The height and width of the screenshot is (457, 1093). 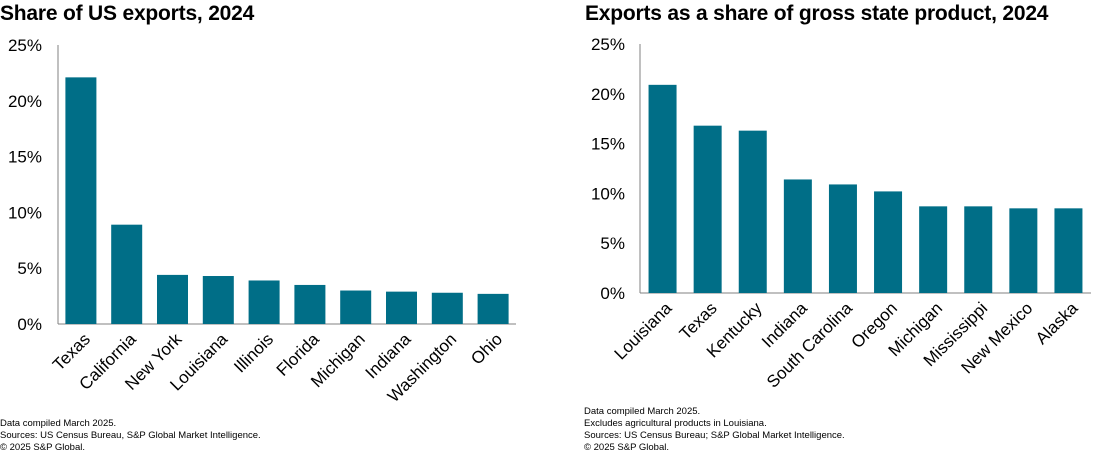 What do you see at coordinates (1057, 323) in the screenshot?
I see `x-tick-label: Alaska` at bounding box center [1057, 323].